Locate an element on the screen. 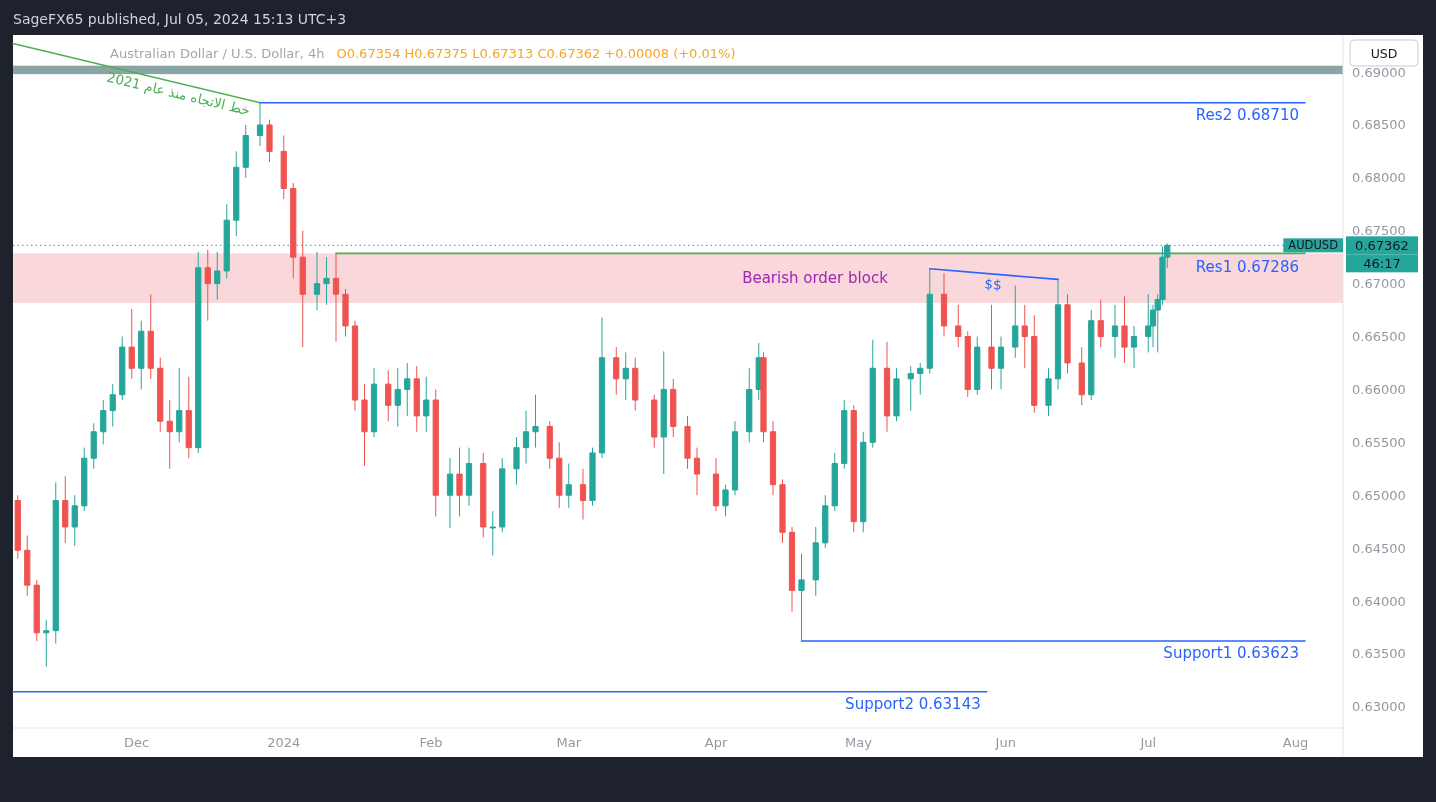  chart-title: SageFX65 published, Jul 05, 2024 15:13 UTC+3 is located at coordinates (180, 19).